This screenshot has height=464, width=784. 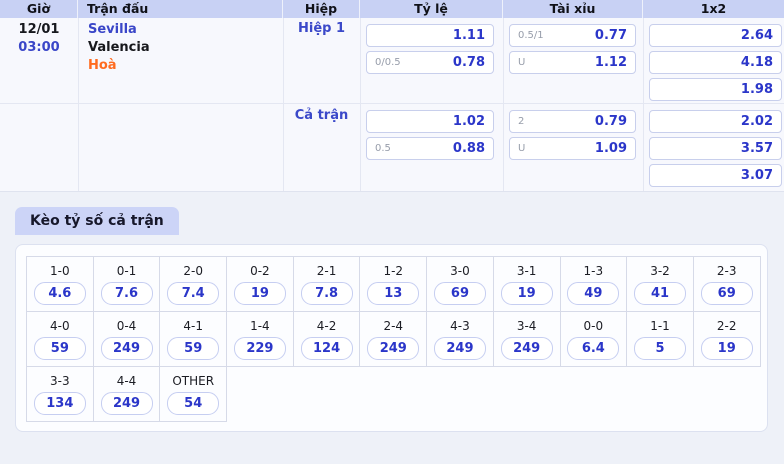 What do you see at coordinates (193, 403) in the screenshot?
I see `score-odds-button: 54` at bounding box center [193, 403].